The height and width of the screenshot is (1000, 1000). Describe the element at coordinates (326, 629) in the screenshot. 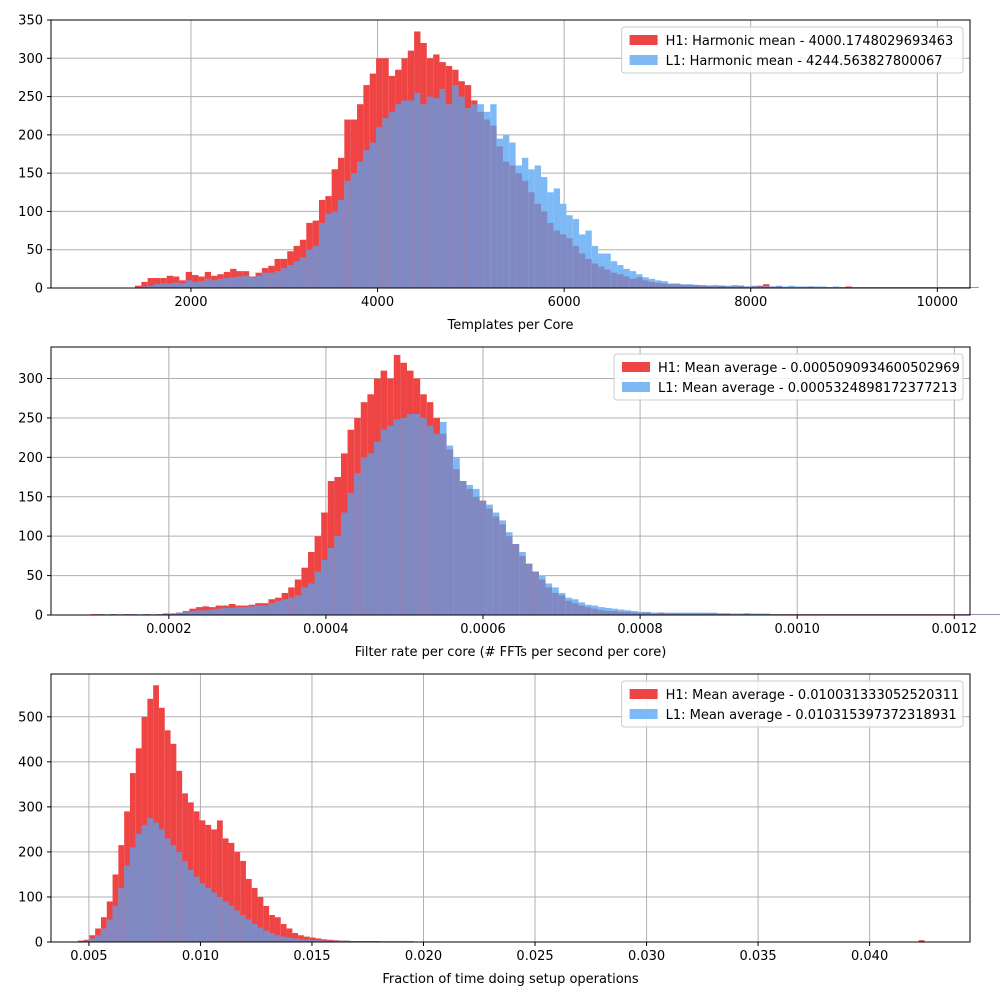

I see `x-tick-label: 0.0004` at that location.